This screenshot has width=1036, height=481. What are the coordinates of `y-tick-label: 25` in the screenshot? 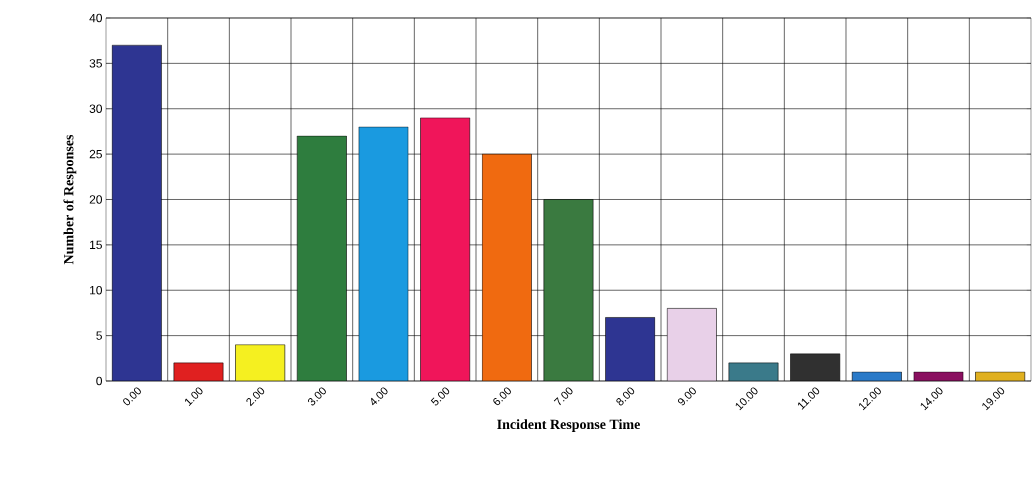 It's located at (95, 154).